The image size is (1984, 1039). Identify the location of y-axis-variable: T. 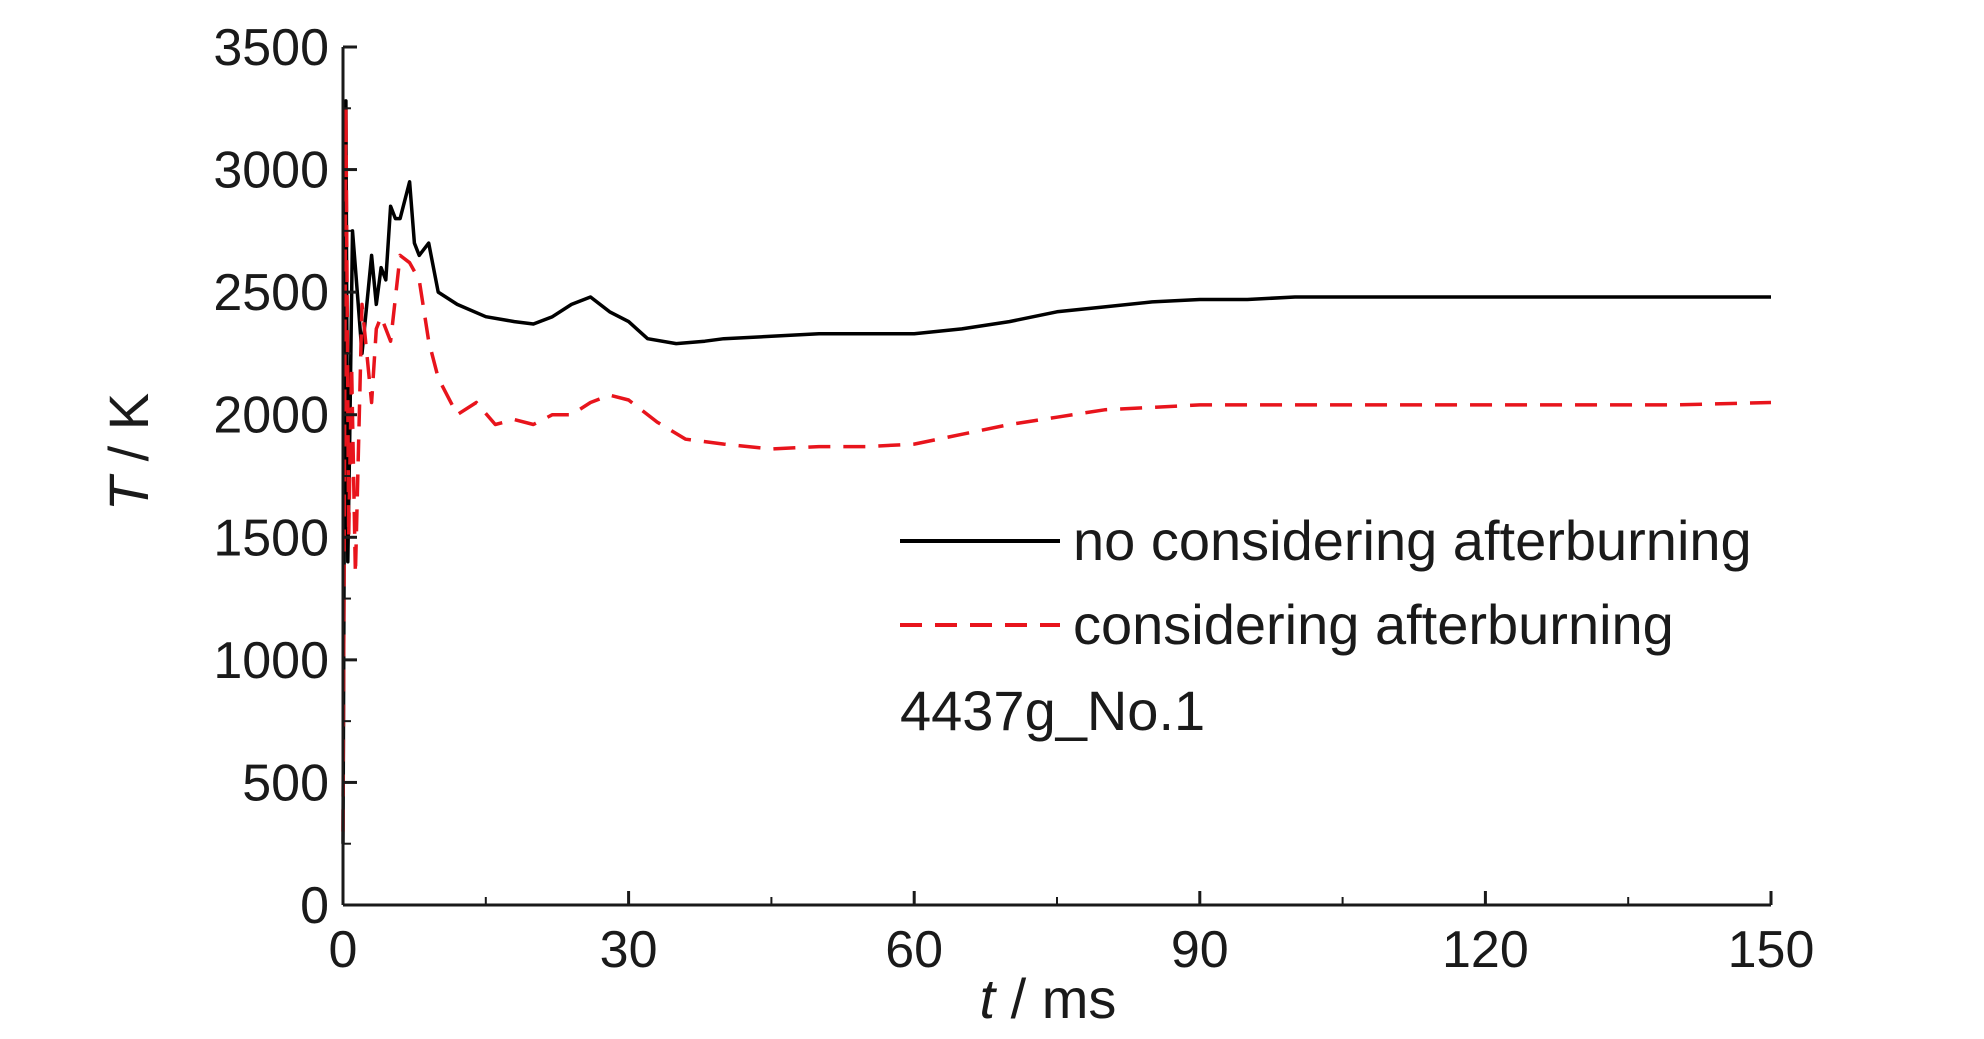
(128, 492).